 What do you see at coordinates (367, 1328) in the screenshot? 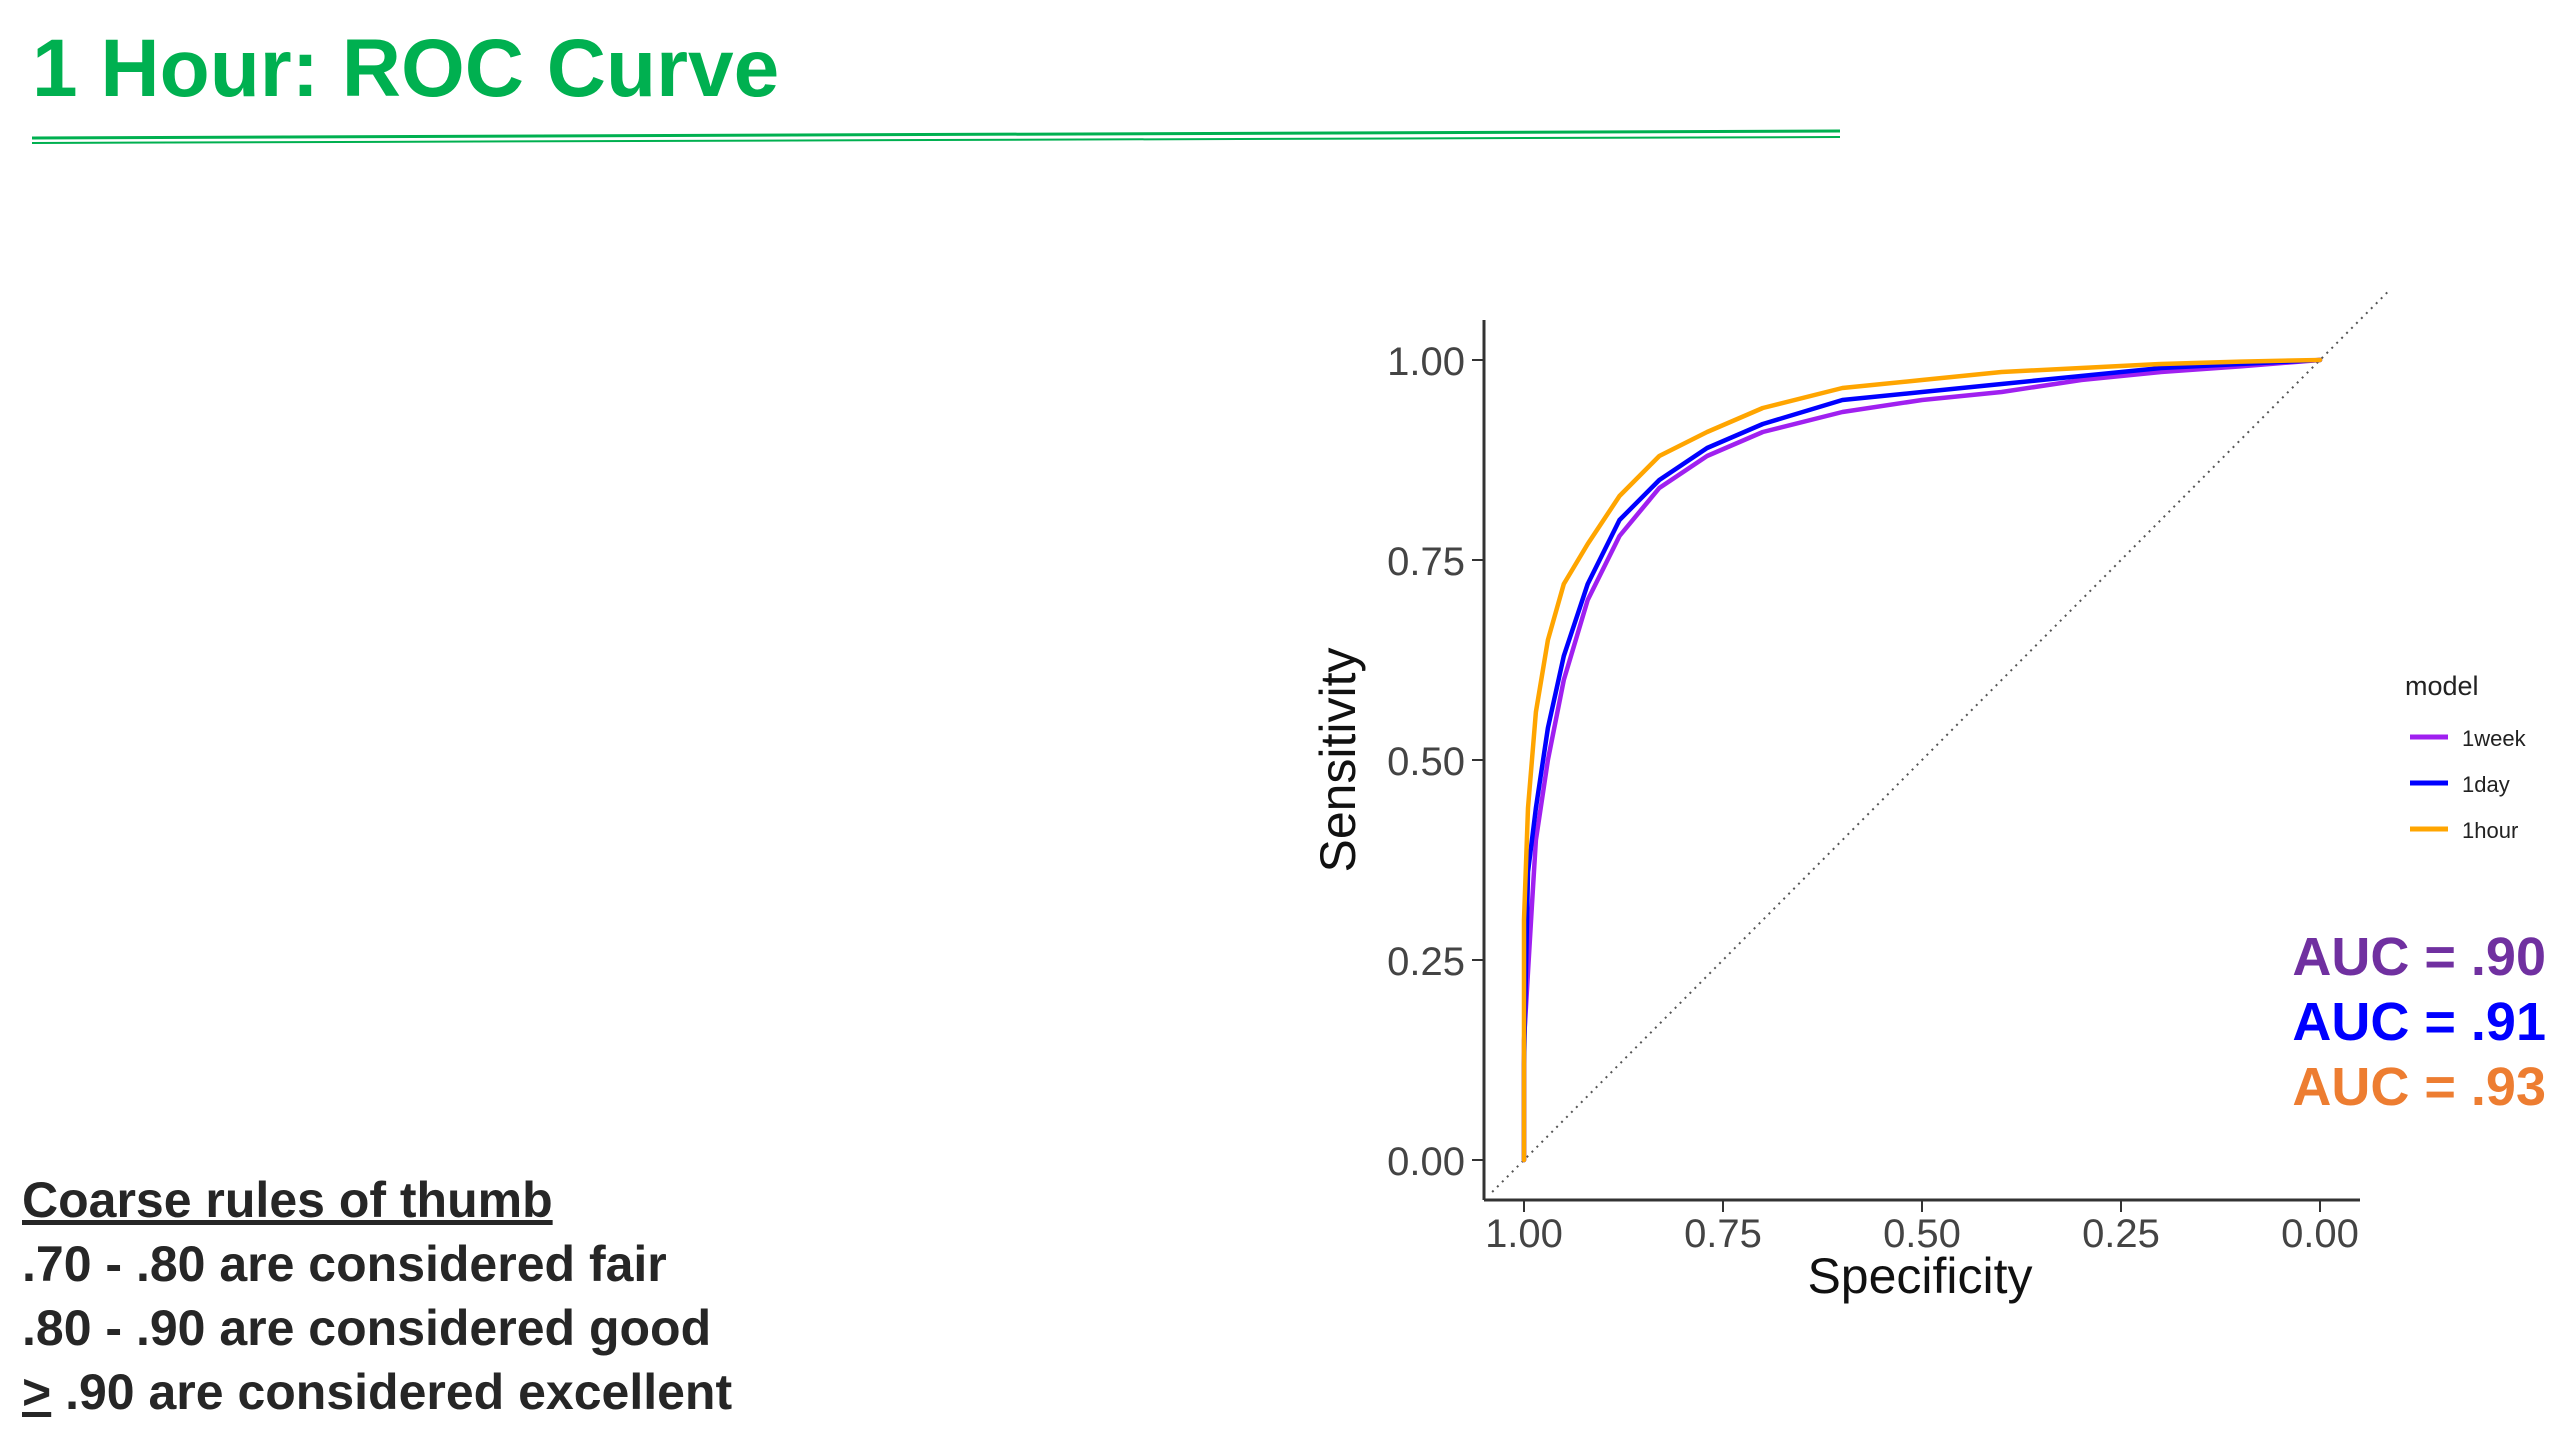
I see `rule-good: .80 - .90 are considered good` at bounding box center [367, 1328].